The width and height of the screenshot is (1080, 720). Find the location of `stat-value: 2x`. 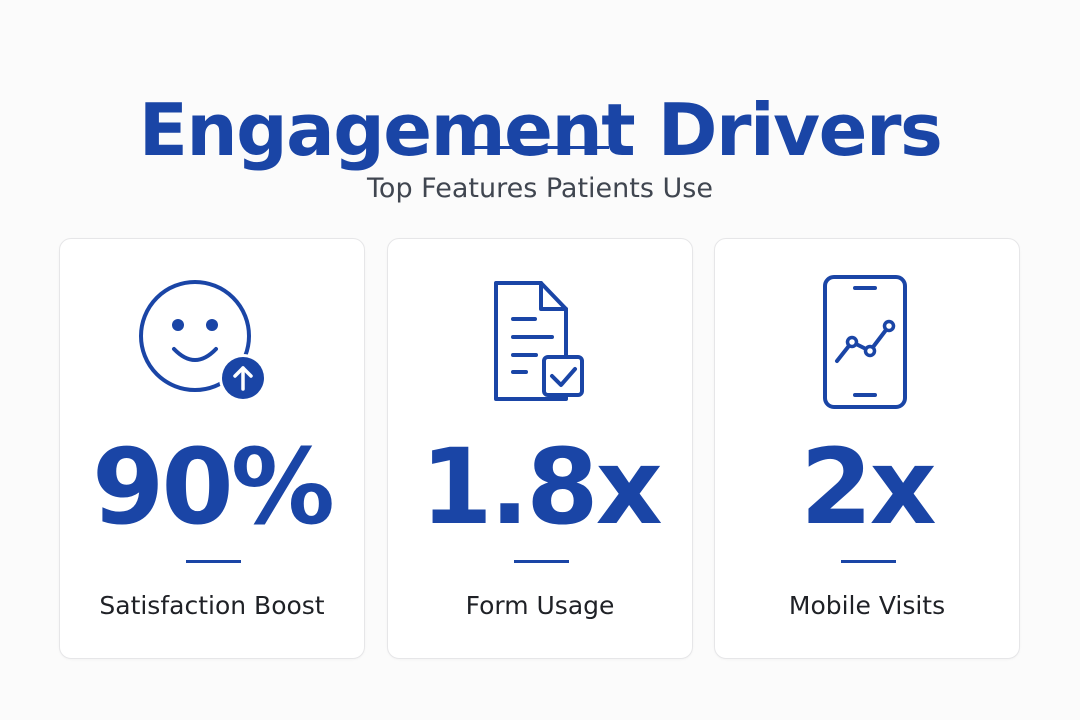

stat-value: 2x is located at coordinates (868, 487).